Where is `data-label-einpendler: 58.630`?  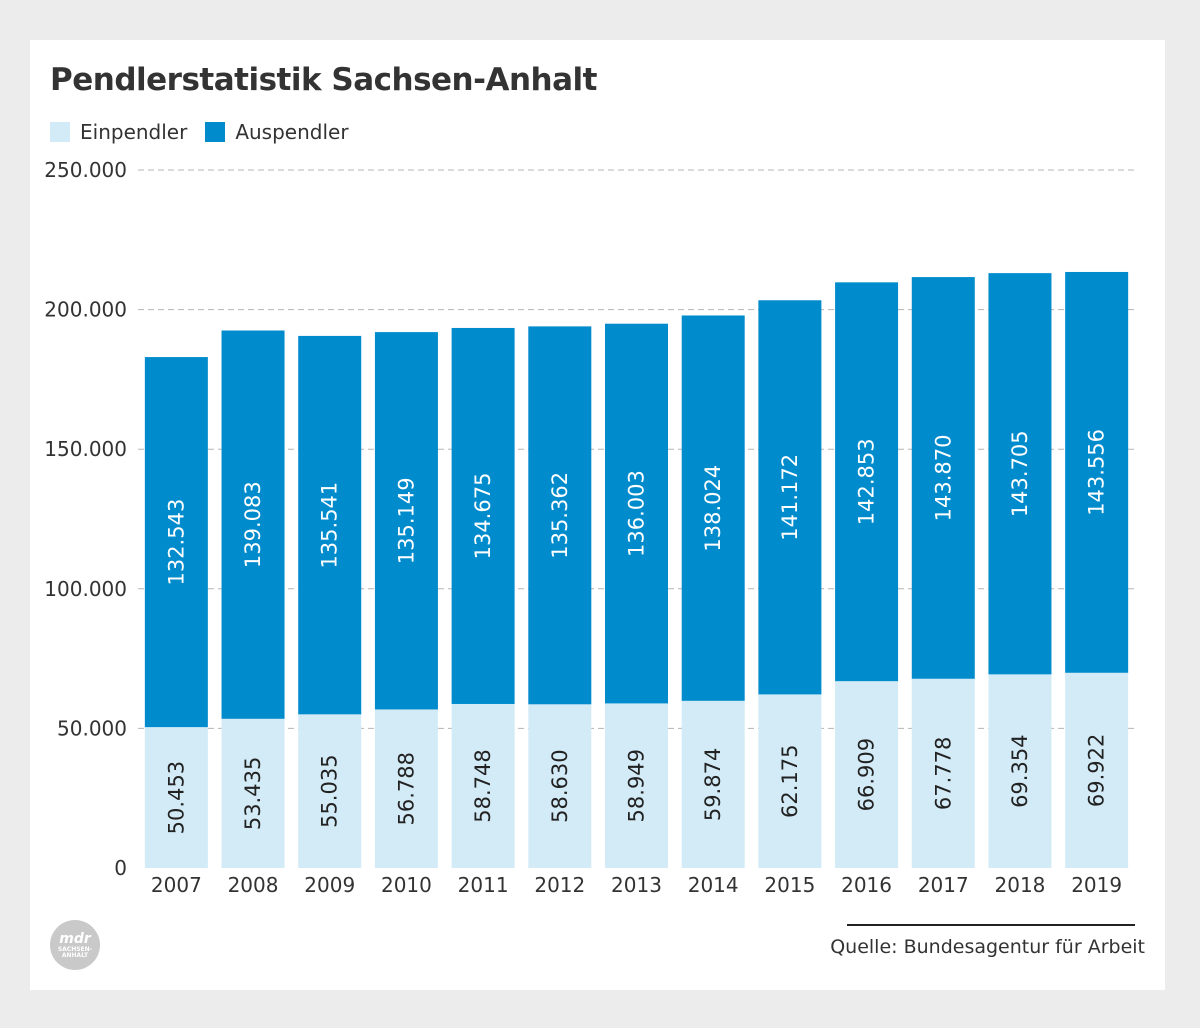 data-label-einpendler: 58.630 is located at coordinates (560, 785).